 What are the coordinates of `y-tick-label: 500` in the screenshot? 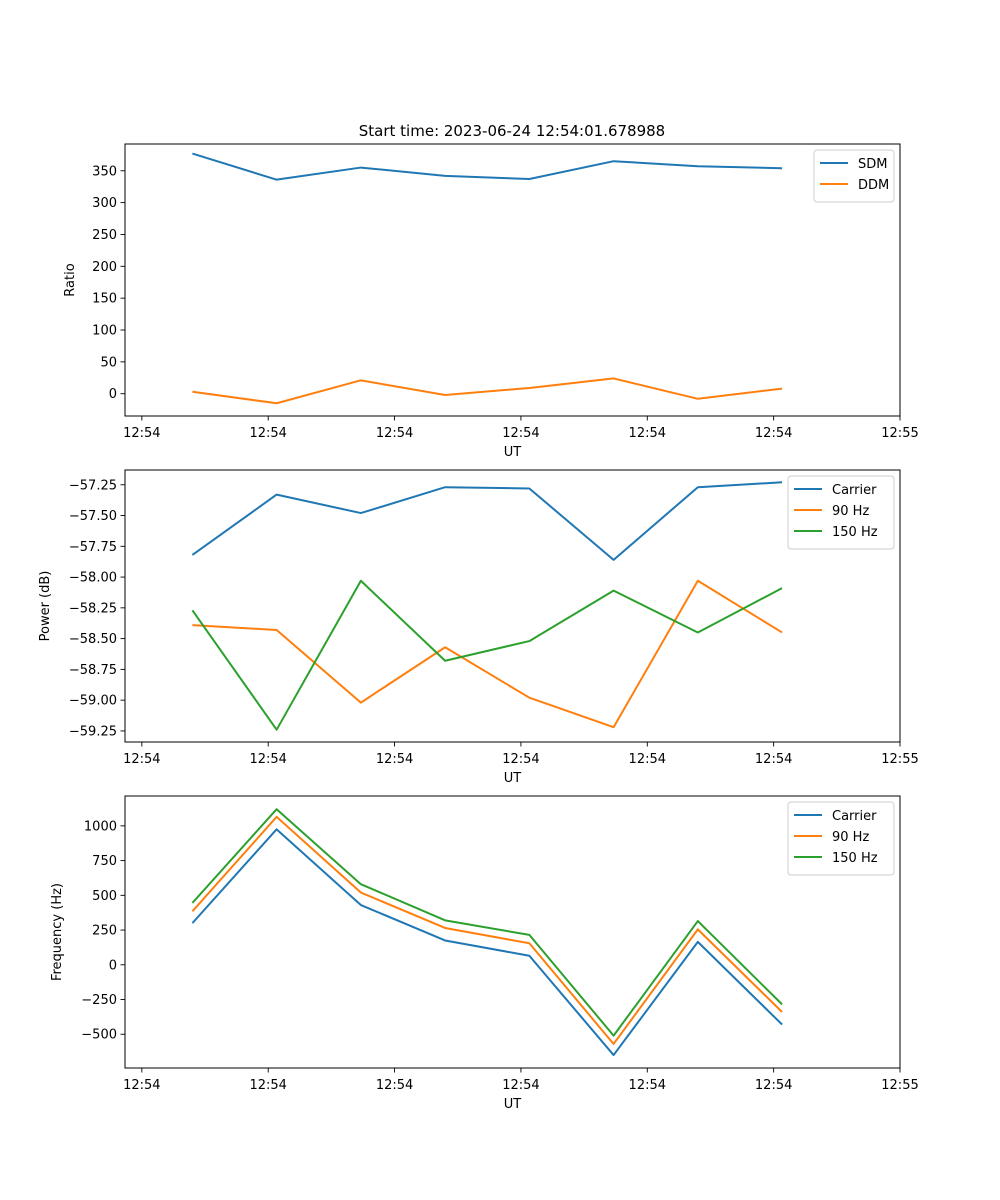 It's located at (104, 896).